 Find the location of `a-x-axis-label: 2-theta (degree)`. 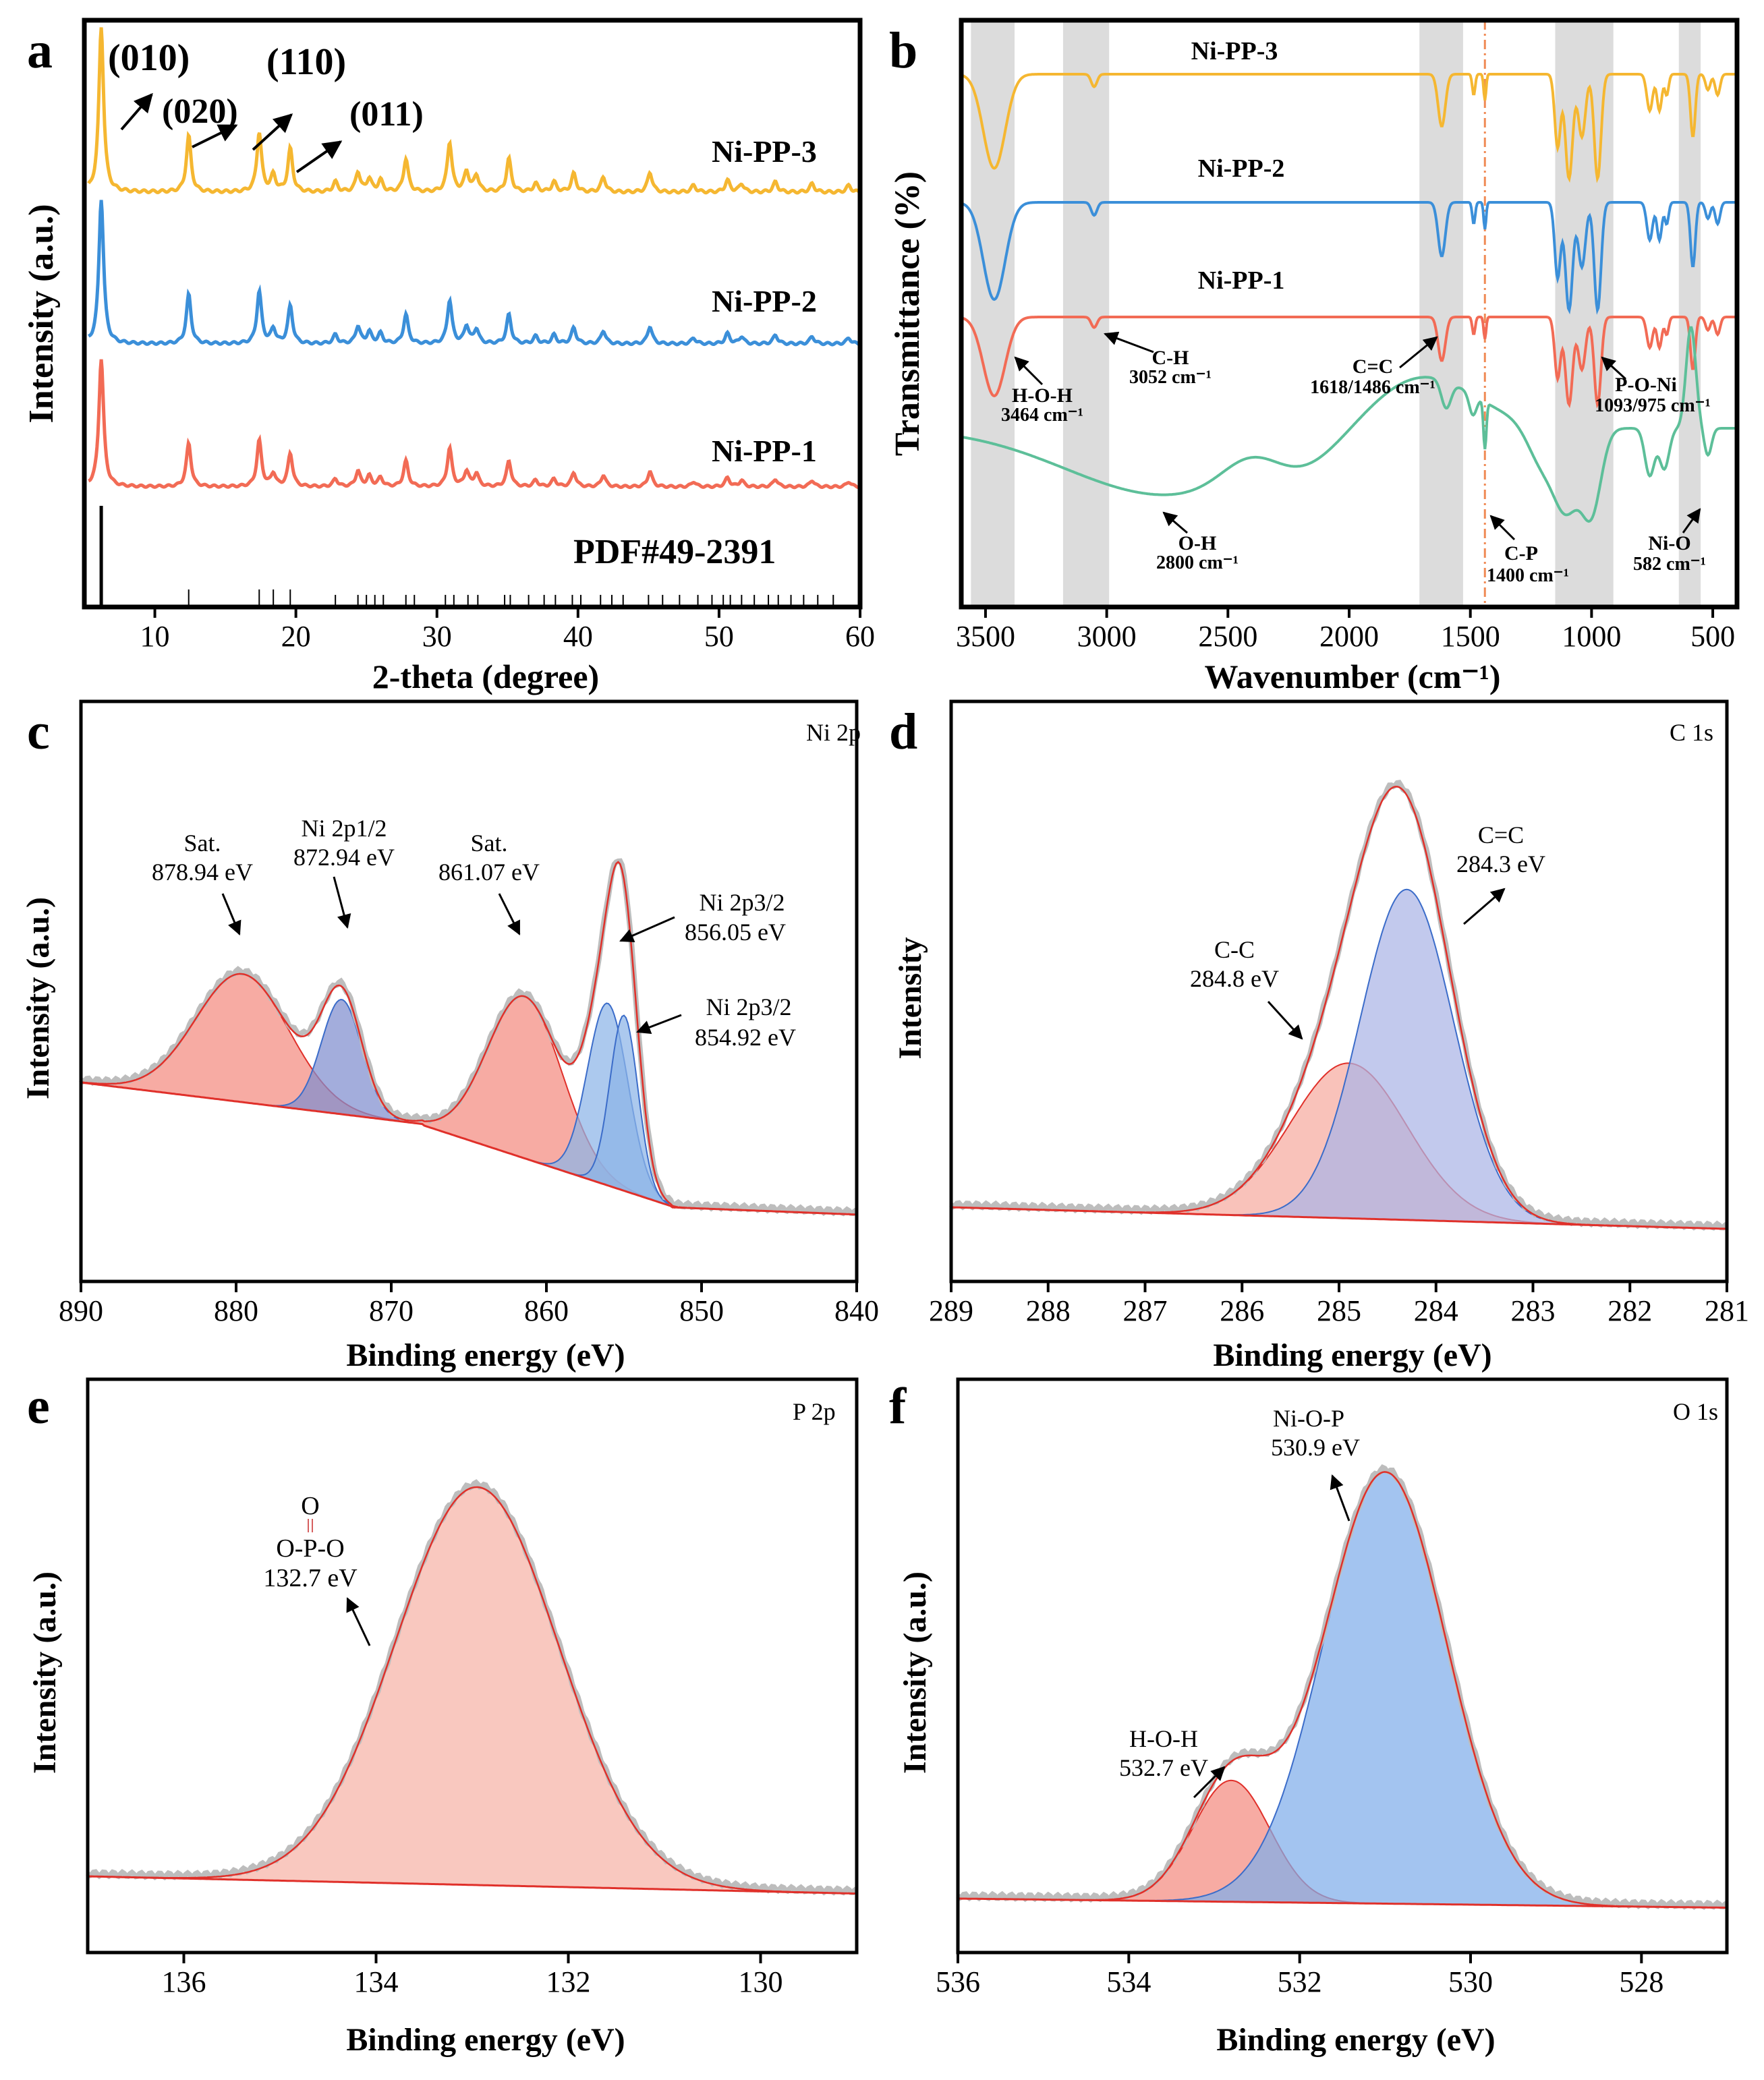

a-x-axis-label: 2-theta (degree) is located at coordinates (485, 677).